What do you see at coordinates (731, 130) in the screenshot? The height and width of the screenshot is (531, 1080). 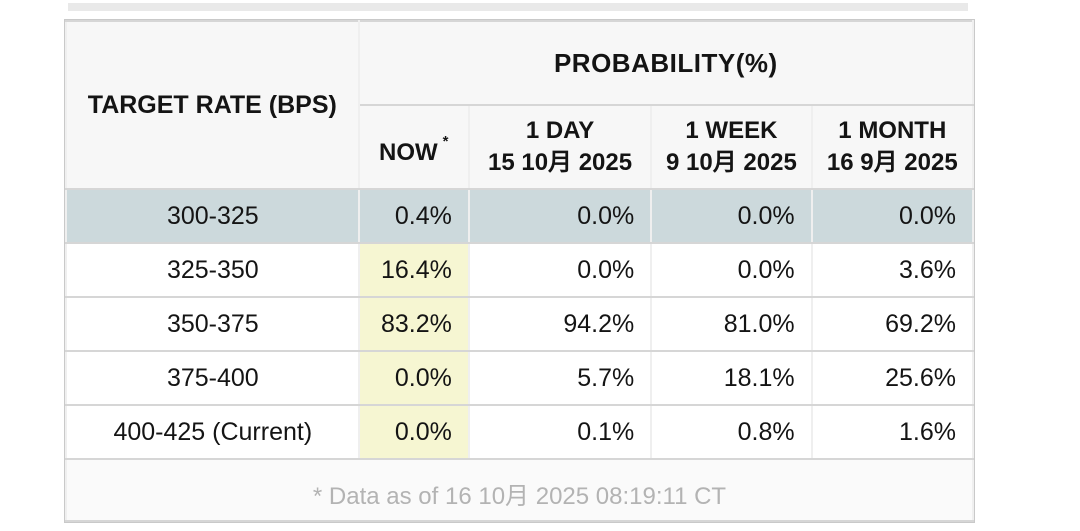 I see `period-label: 1 WEEK` at bounding box center [731, 130].